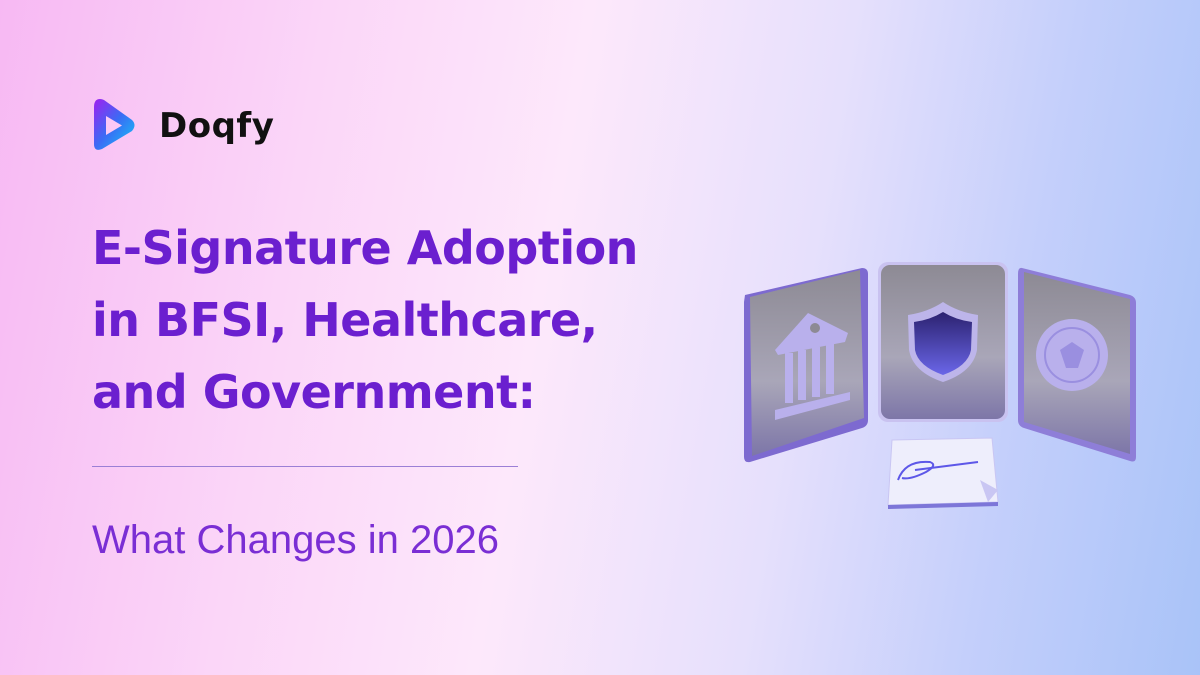 The image size is (1200, 675). What do you see at coordinates (314, 392) in the screenshot?
I see `title-line: and Government:` at bounding box center [314, 392].